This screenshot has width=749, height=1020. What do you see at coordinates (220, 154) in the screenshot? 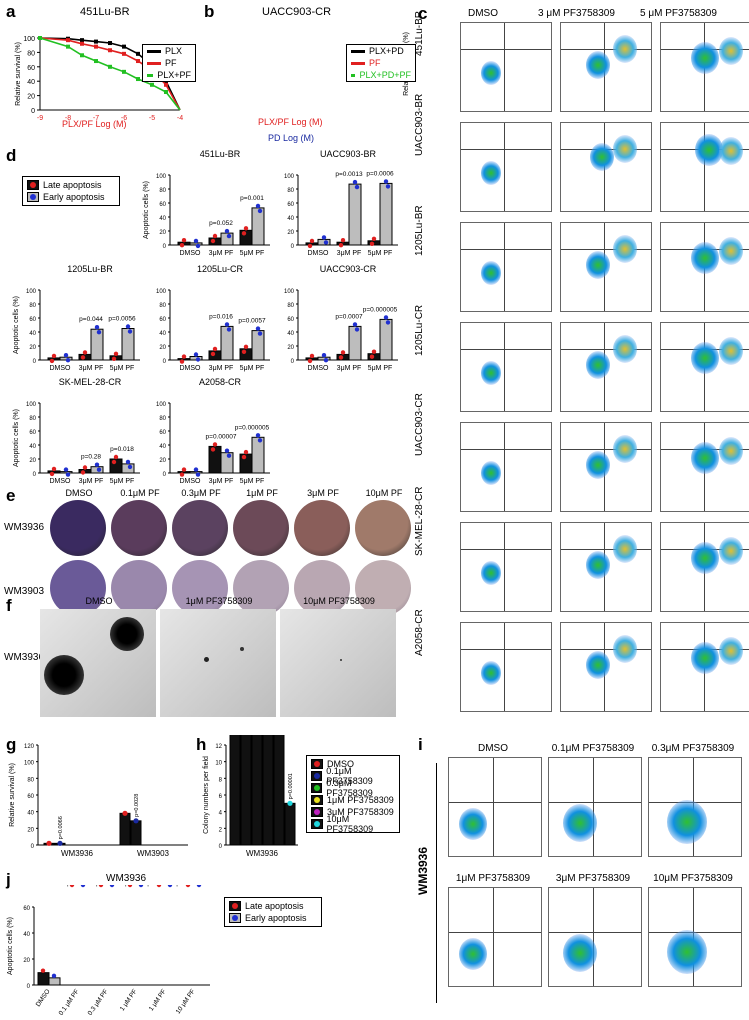
I see `chart-title: 451Lu-BR` at bounding box center [220, 154].